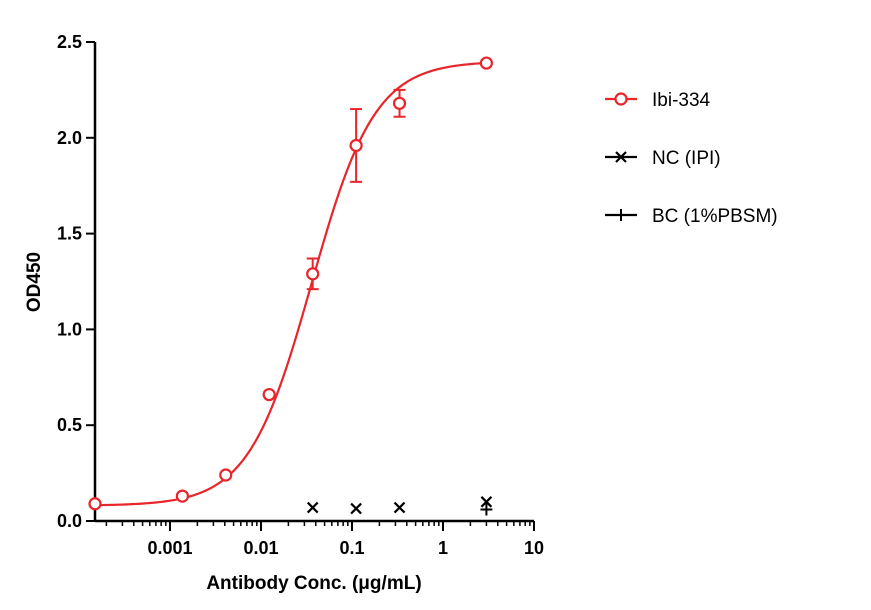 This screenshot has width=871, height=610. I want to click on legend-item-2: BC (1%PBSM), so click(691, 216).